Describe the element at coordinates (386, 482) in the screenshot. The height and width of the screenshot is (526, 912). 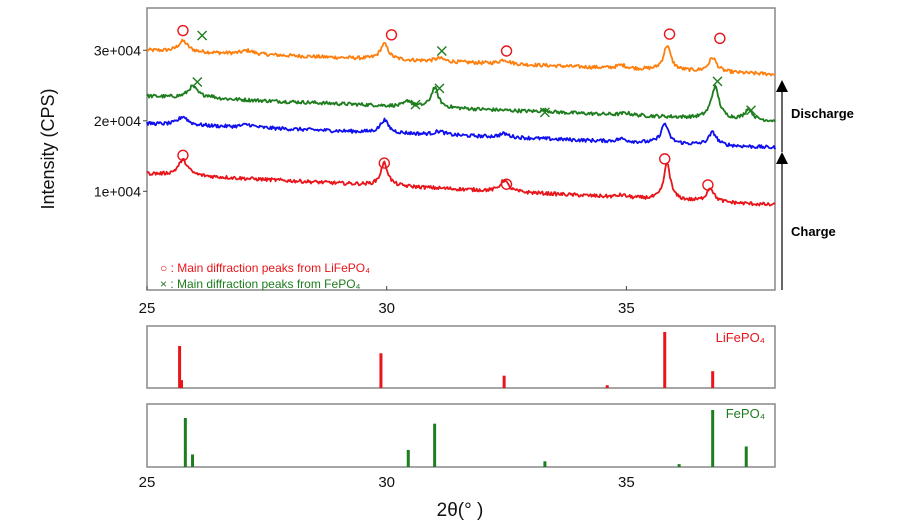
I see `bottom-x-tick-label: 30` at that location.